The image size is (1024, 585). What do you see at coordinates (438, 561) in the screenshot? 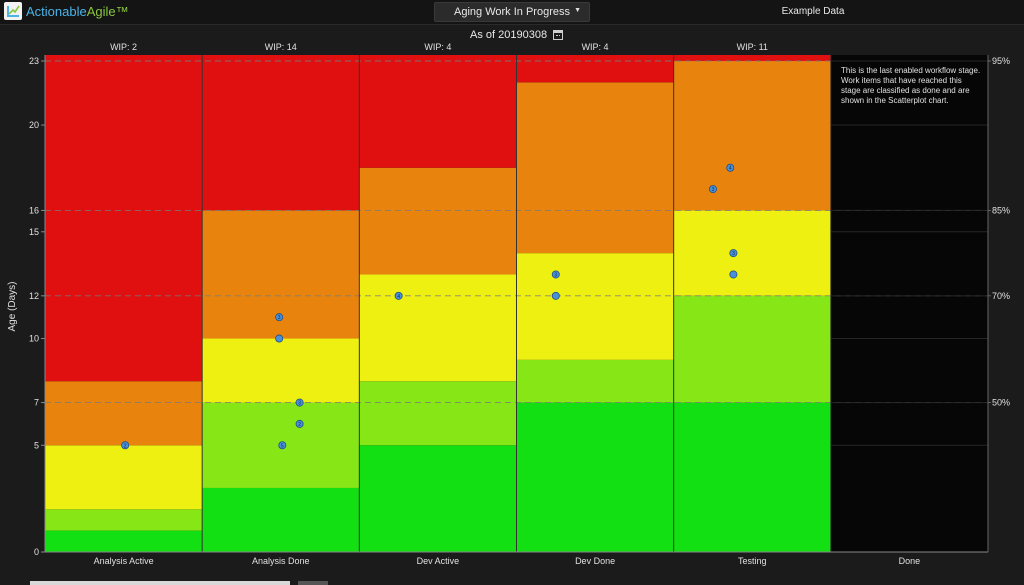
I see `x-tick-label: Dev Active` at bounding box center [438, 561].